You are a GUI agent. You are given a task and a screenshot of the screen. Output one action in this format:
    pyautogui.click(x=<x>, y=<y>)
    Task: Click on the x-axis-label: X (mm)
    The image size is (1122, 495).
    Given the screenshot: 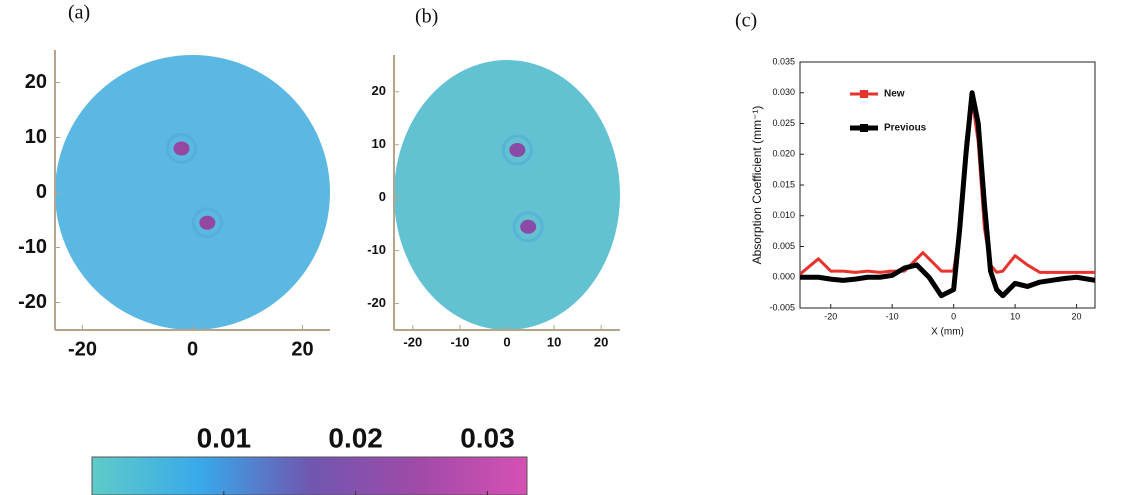 What is the action you would take?
    pyautogui.click(x=947, y=332)
    